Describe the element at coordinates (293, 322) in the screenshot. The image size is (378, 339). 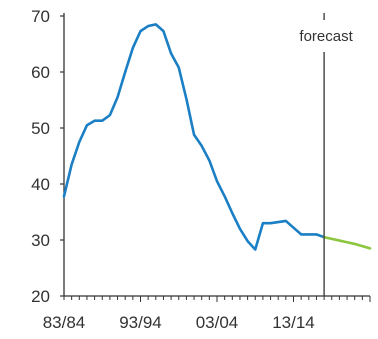
I see `x-tick-label: 13/14` at that location.